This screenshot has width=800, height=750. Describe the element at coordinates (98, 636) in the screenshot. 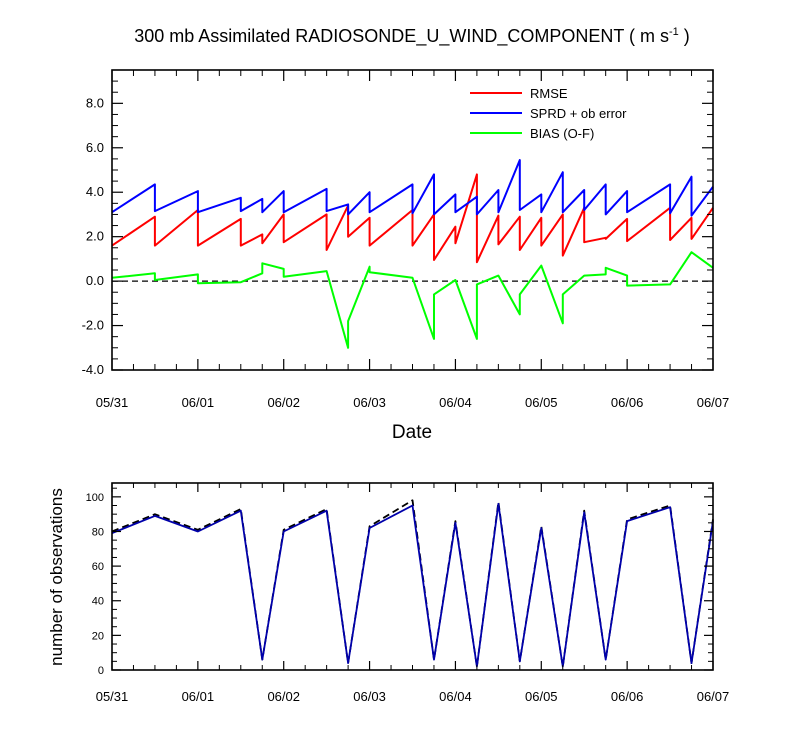

I see `y-tick-label: 20` at that location.